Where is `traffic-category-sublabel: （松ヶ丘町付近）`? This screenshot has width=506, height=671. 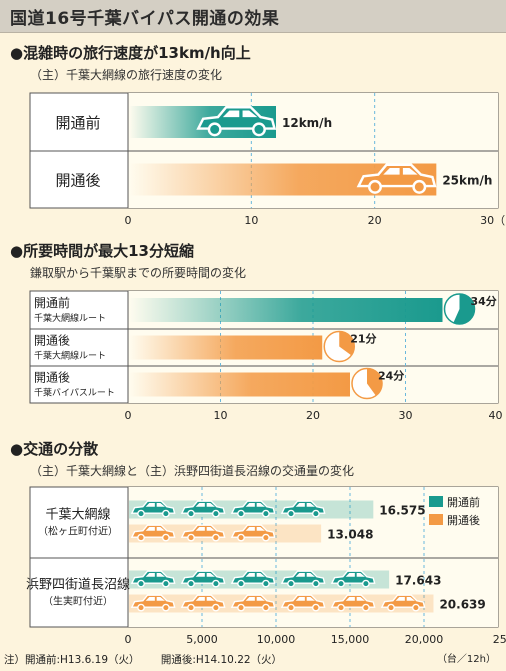 traffic-category-sublabel: （松ヶ丘町付近） is located at coordinates (78, 531).